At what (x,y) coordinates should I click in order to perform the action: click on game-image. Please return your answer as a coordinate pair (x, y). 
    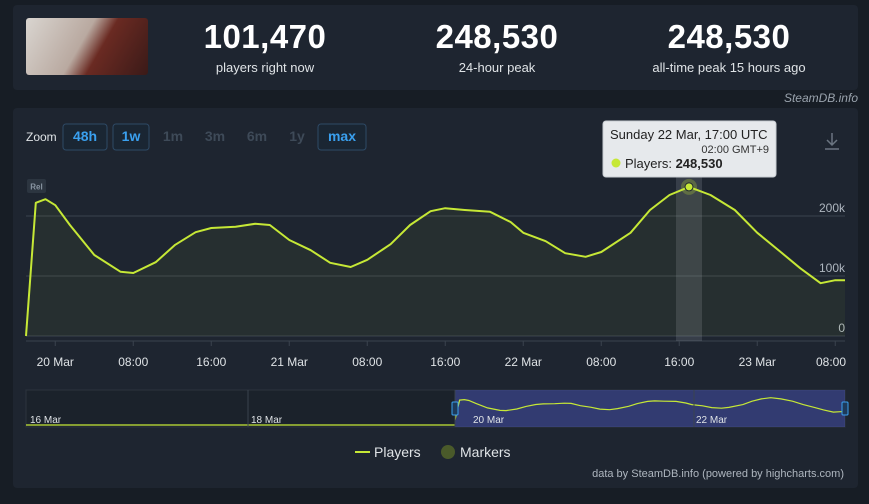
    Looking at the image, I should click on (87, 46).